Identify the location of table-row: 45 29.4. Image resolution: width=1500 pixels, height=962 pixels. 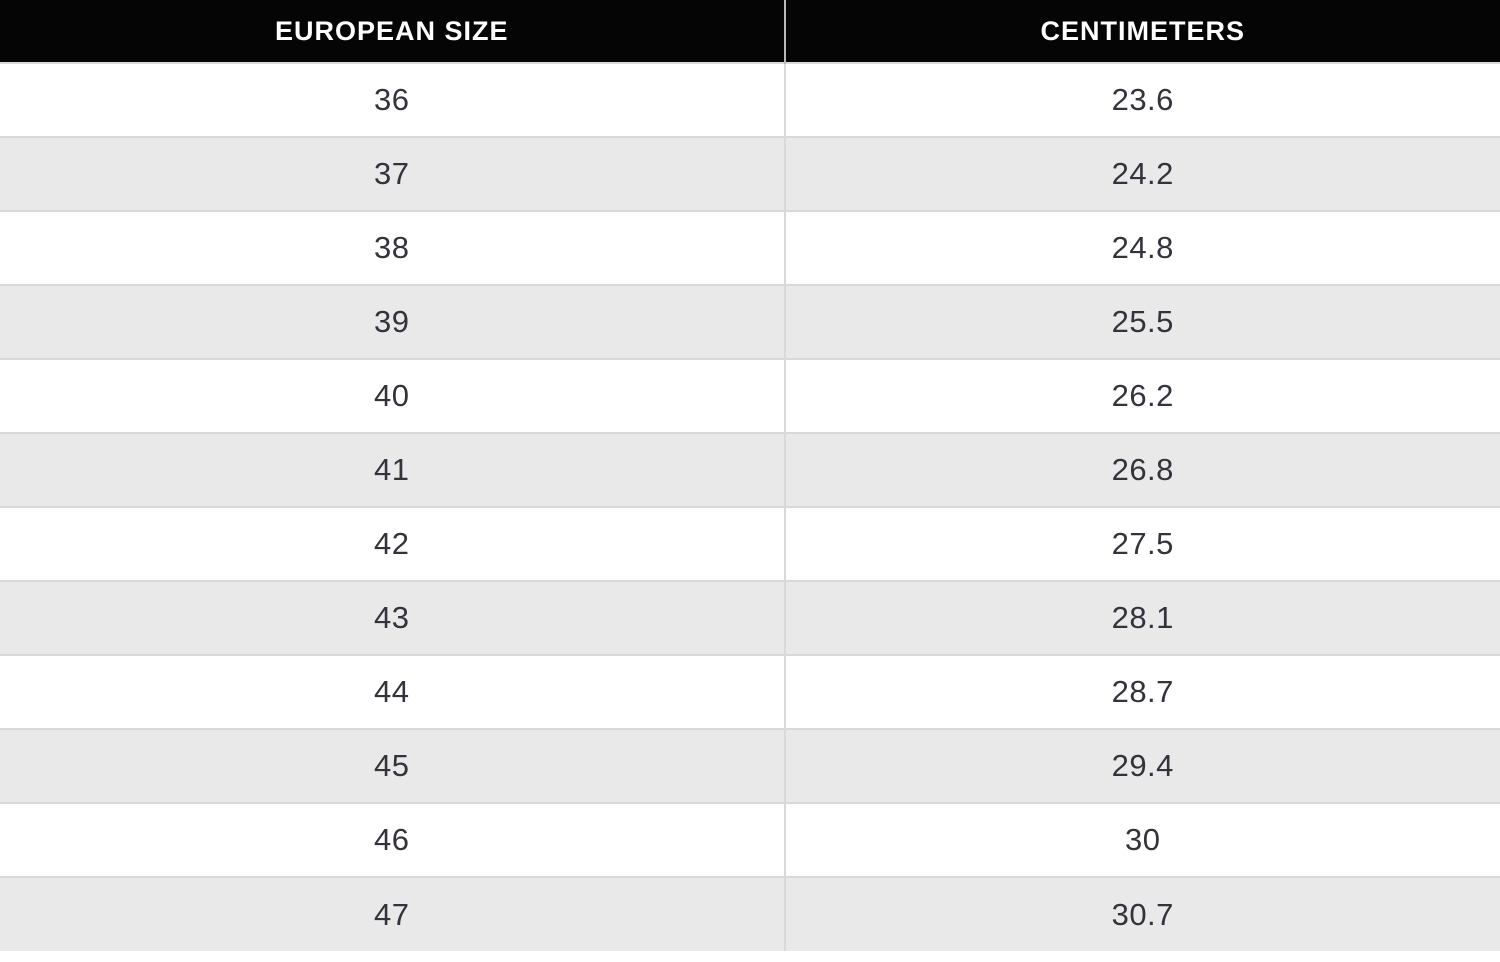
(750, 766).